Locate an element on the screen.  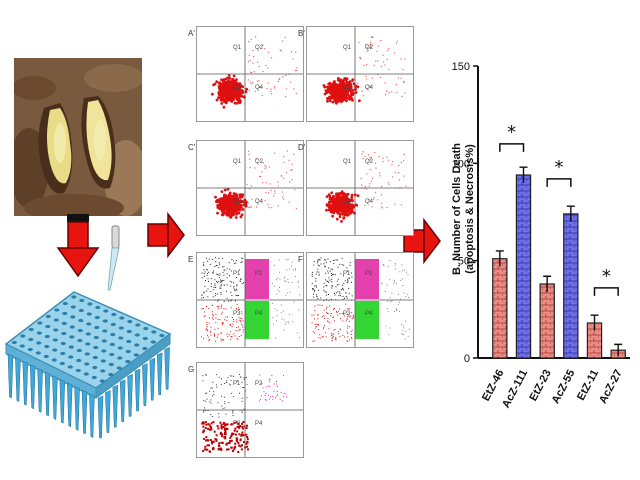
flow-cytometry-panel: C' Q1 Q2 Q3 Q4 is located at coordinates (246, 188).